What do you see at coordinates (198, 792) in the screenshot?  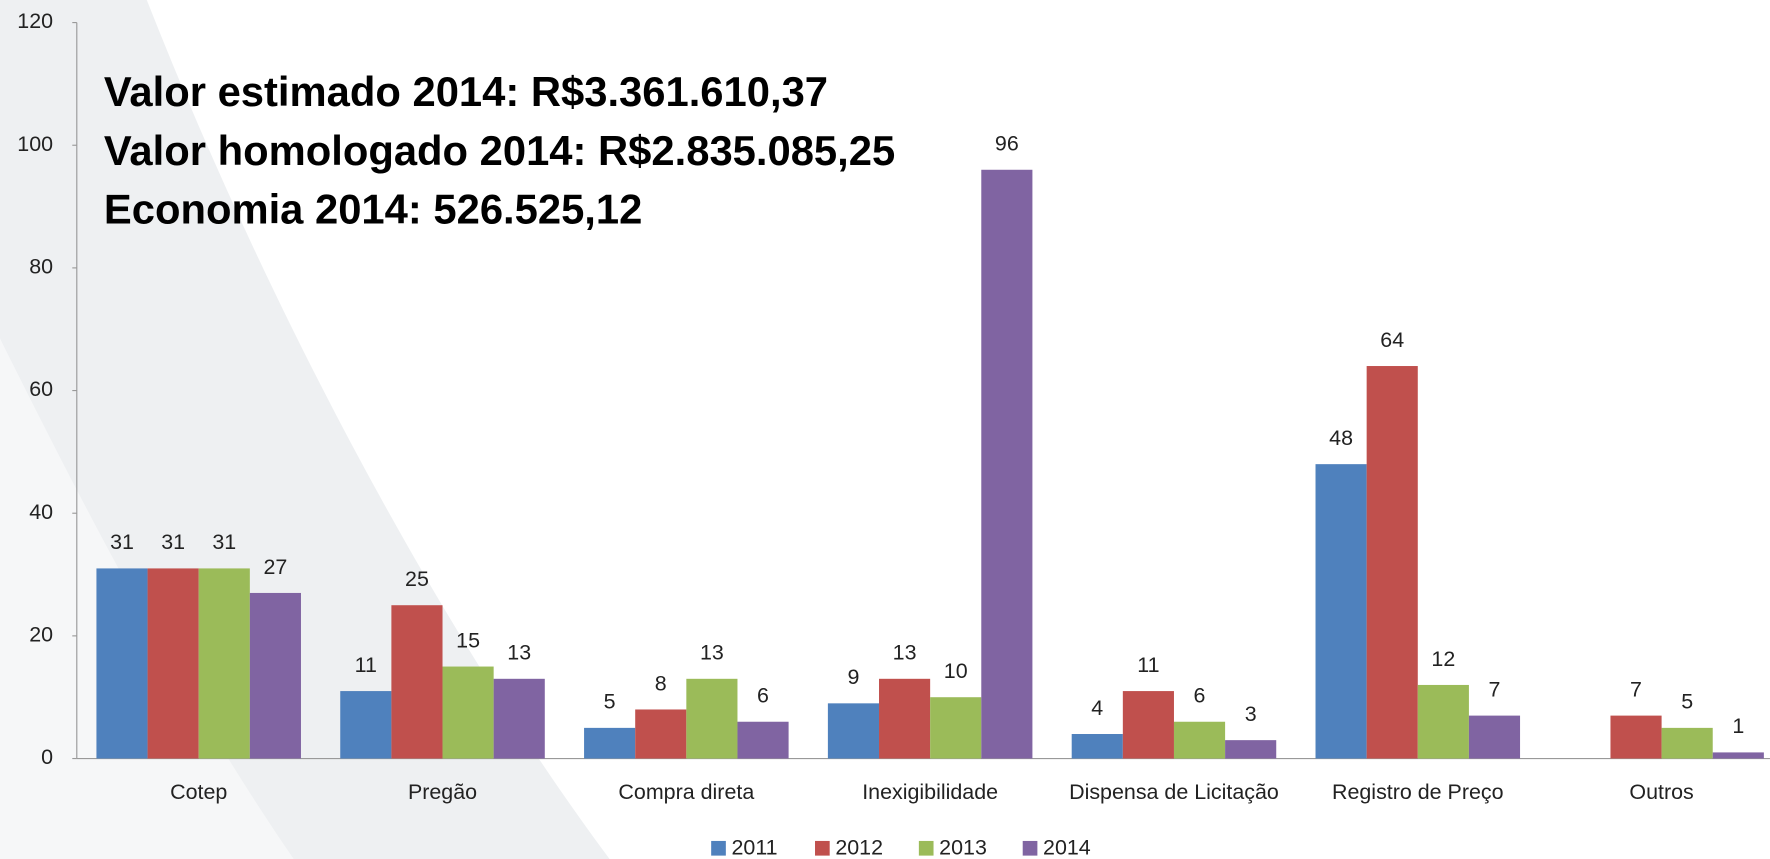 I see `x-tick-label: Cotep` at bounding box center [198, 792].